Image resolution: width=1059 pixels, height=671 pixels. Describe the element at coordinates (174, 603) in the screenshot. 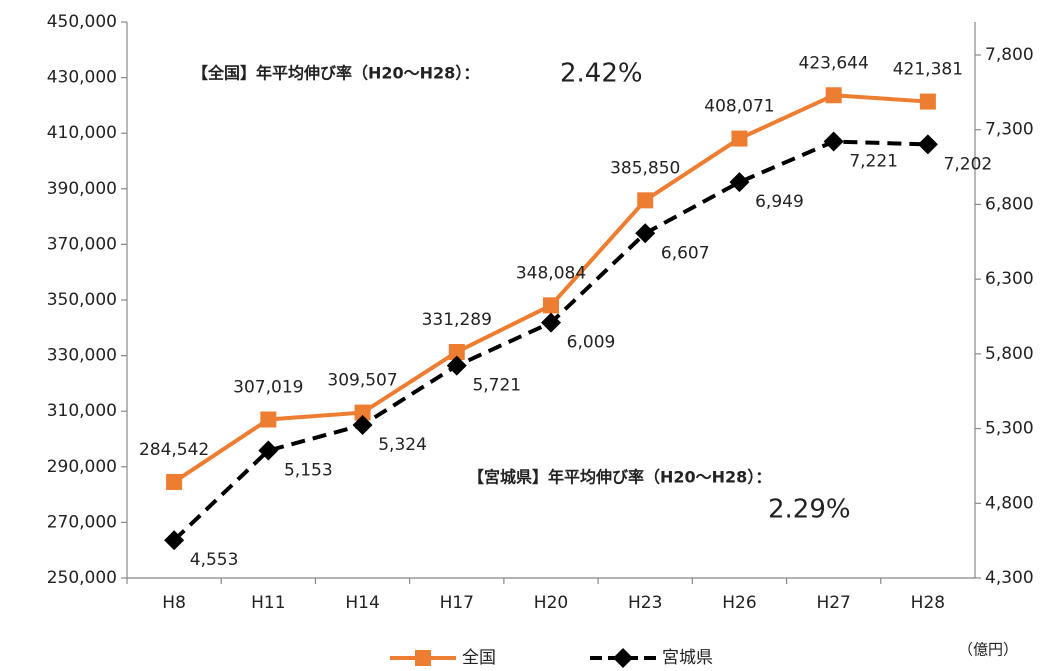

I see `x-tick-label: H8` at that location.